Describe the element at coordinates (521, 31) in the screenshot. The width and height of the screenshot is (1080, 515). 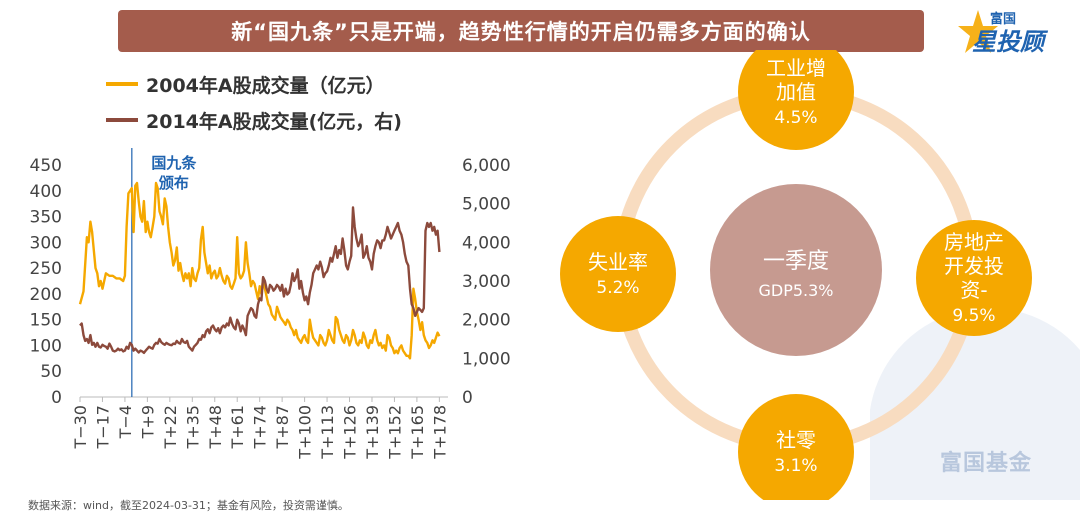
I see `page-title: 新“国九条”只是开端，趋势性行情的开启仍需多方面的确认` at that location.